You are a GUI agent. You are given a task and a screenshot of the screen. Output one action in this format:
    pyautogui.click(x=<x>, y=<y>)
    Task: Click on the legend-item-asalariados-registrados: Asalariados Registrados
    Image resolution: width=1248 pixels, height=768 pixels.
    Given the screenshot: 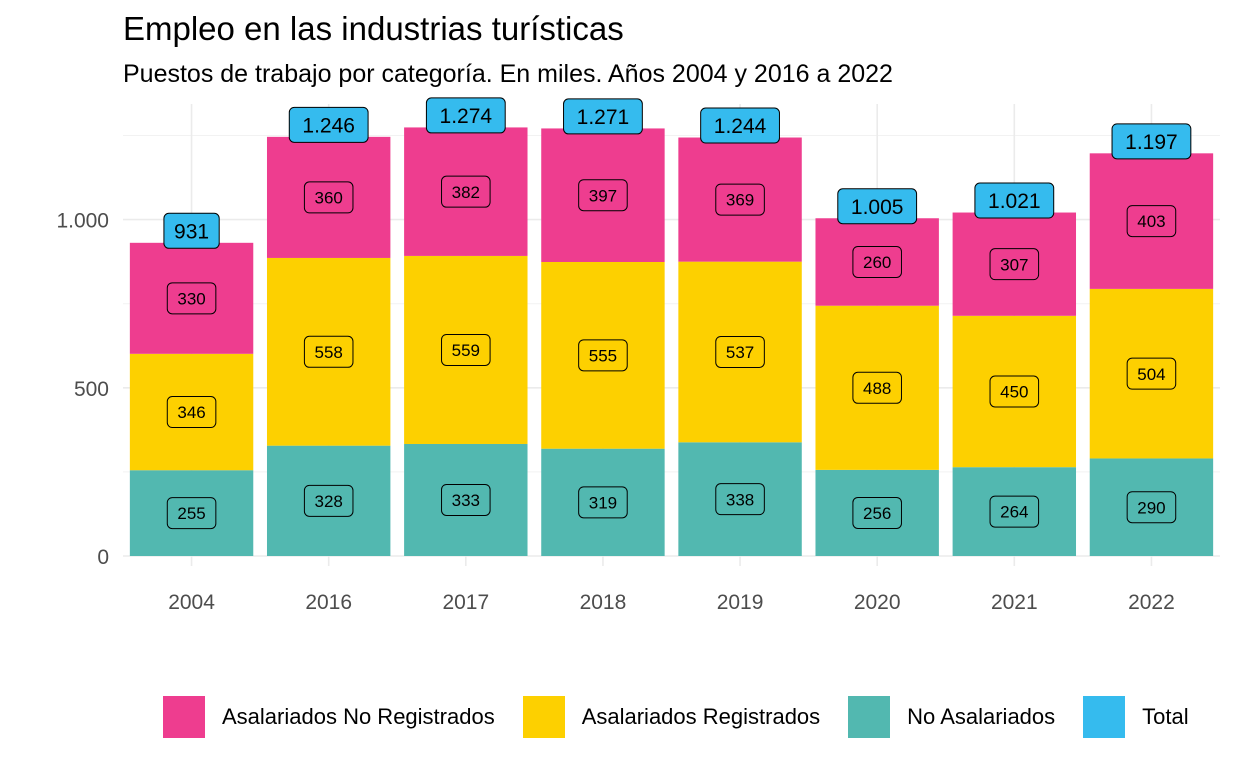 What is the action you would take?
    pyautogui.click(x=671, y=717)
    